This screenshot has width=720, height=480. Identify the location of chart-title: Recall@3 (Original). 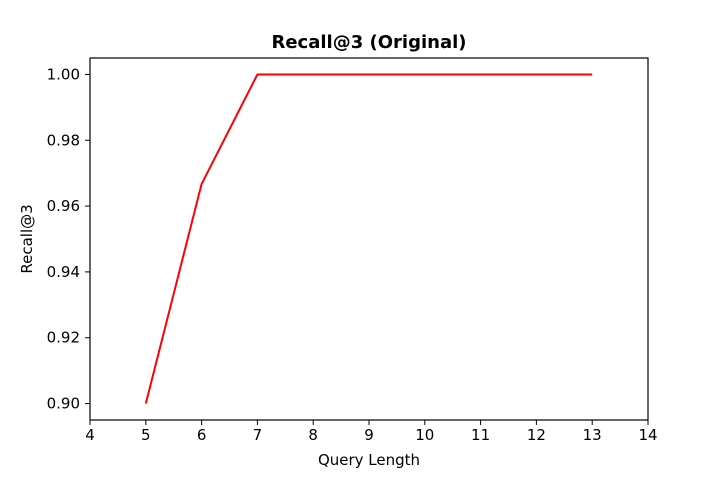
(368, 42).